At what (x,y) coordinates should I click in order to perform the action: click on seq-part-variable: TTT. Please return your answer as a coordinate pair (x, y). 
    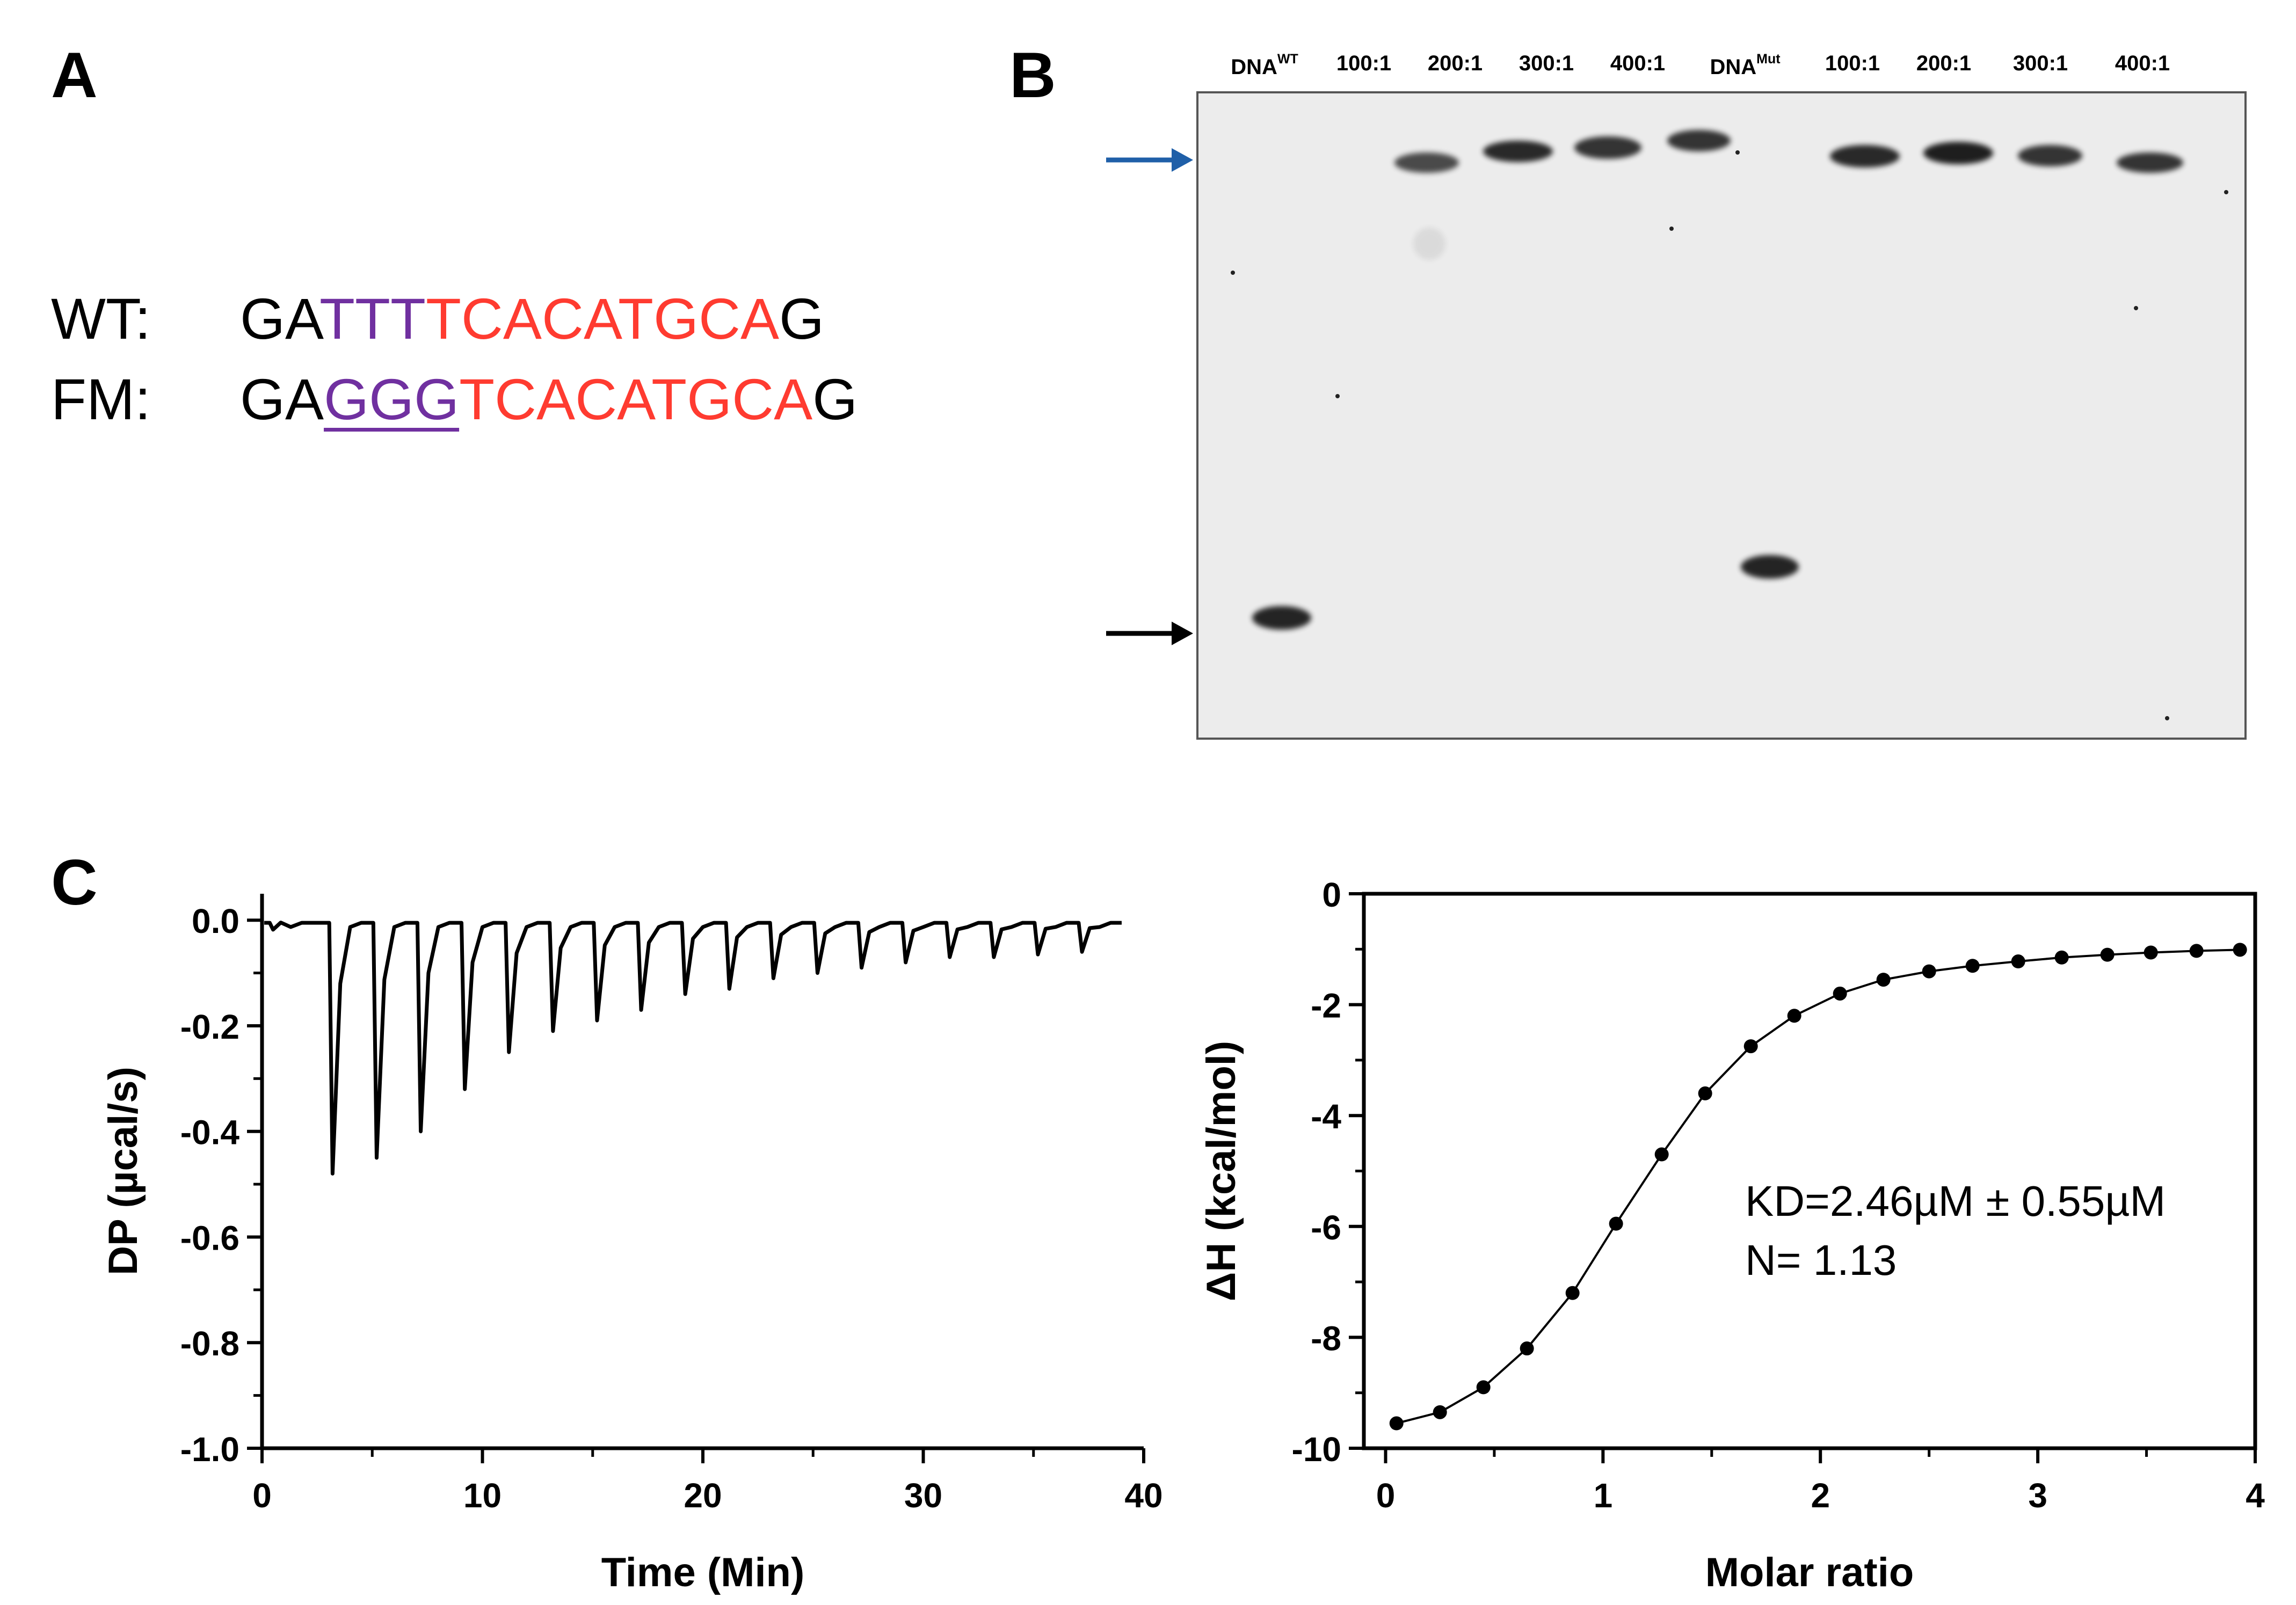
    Looking at the image, I should click on (372, 318).